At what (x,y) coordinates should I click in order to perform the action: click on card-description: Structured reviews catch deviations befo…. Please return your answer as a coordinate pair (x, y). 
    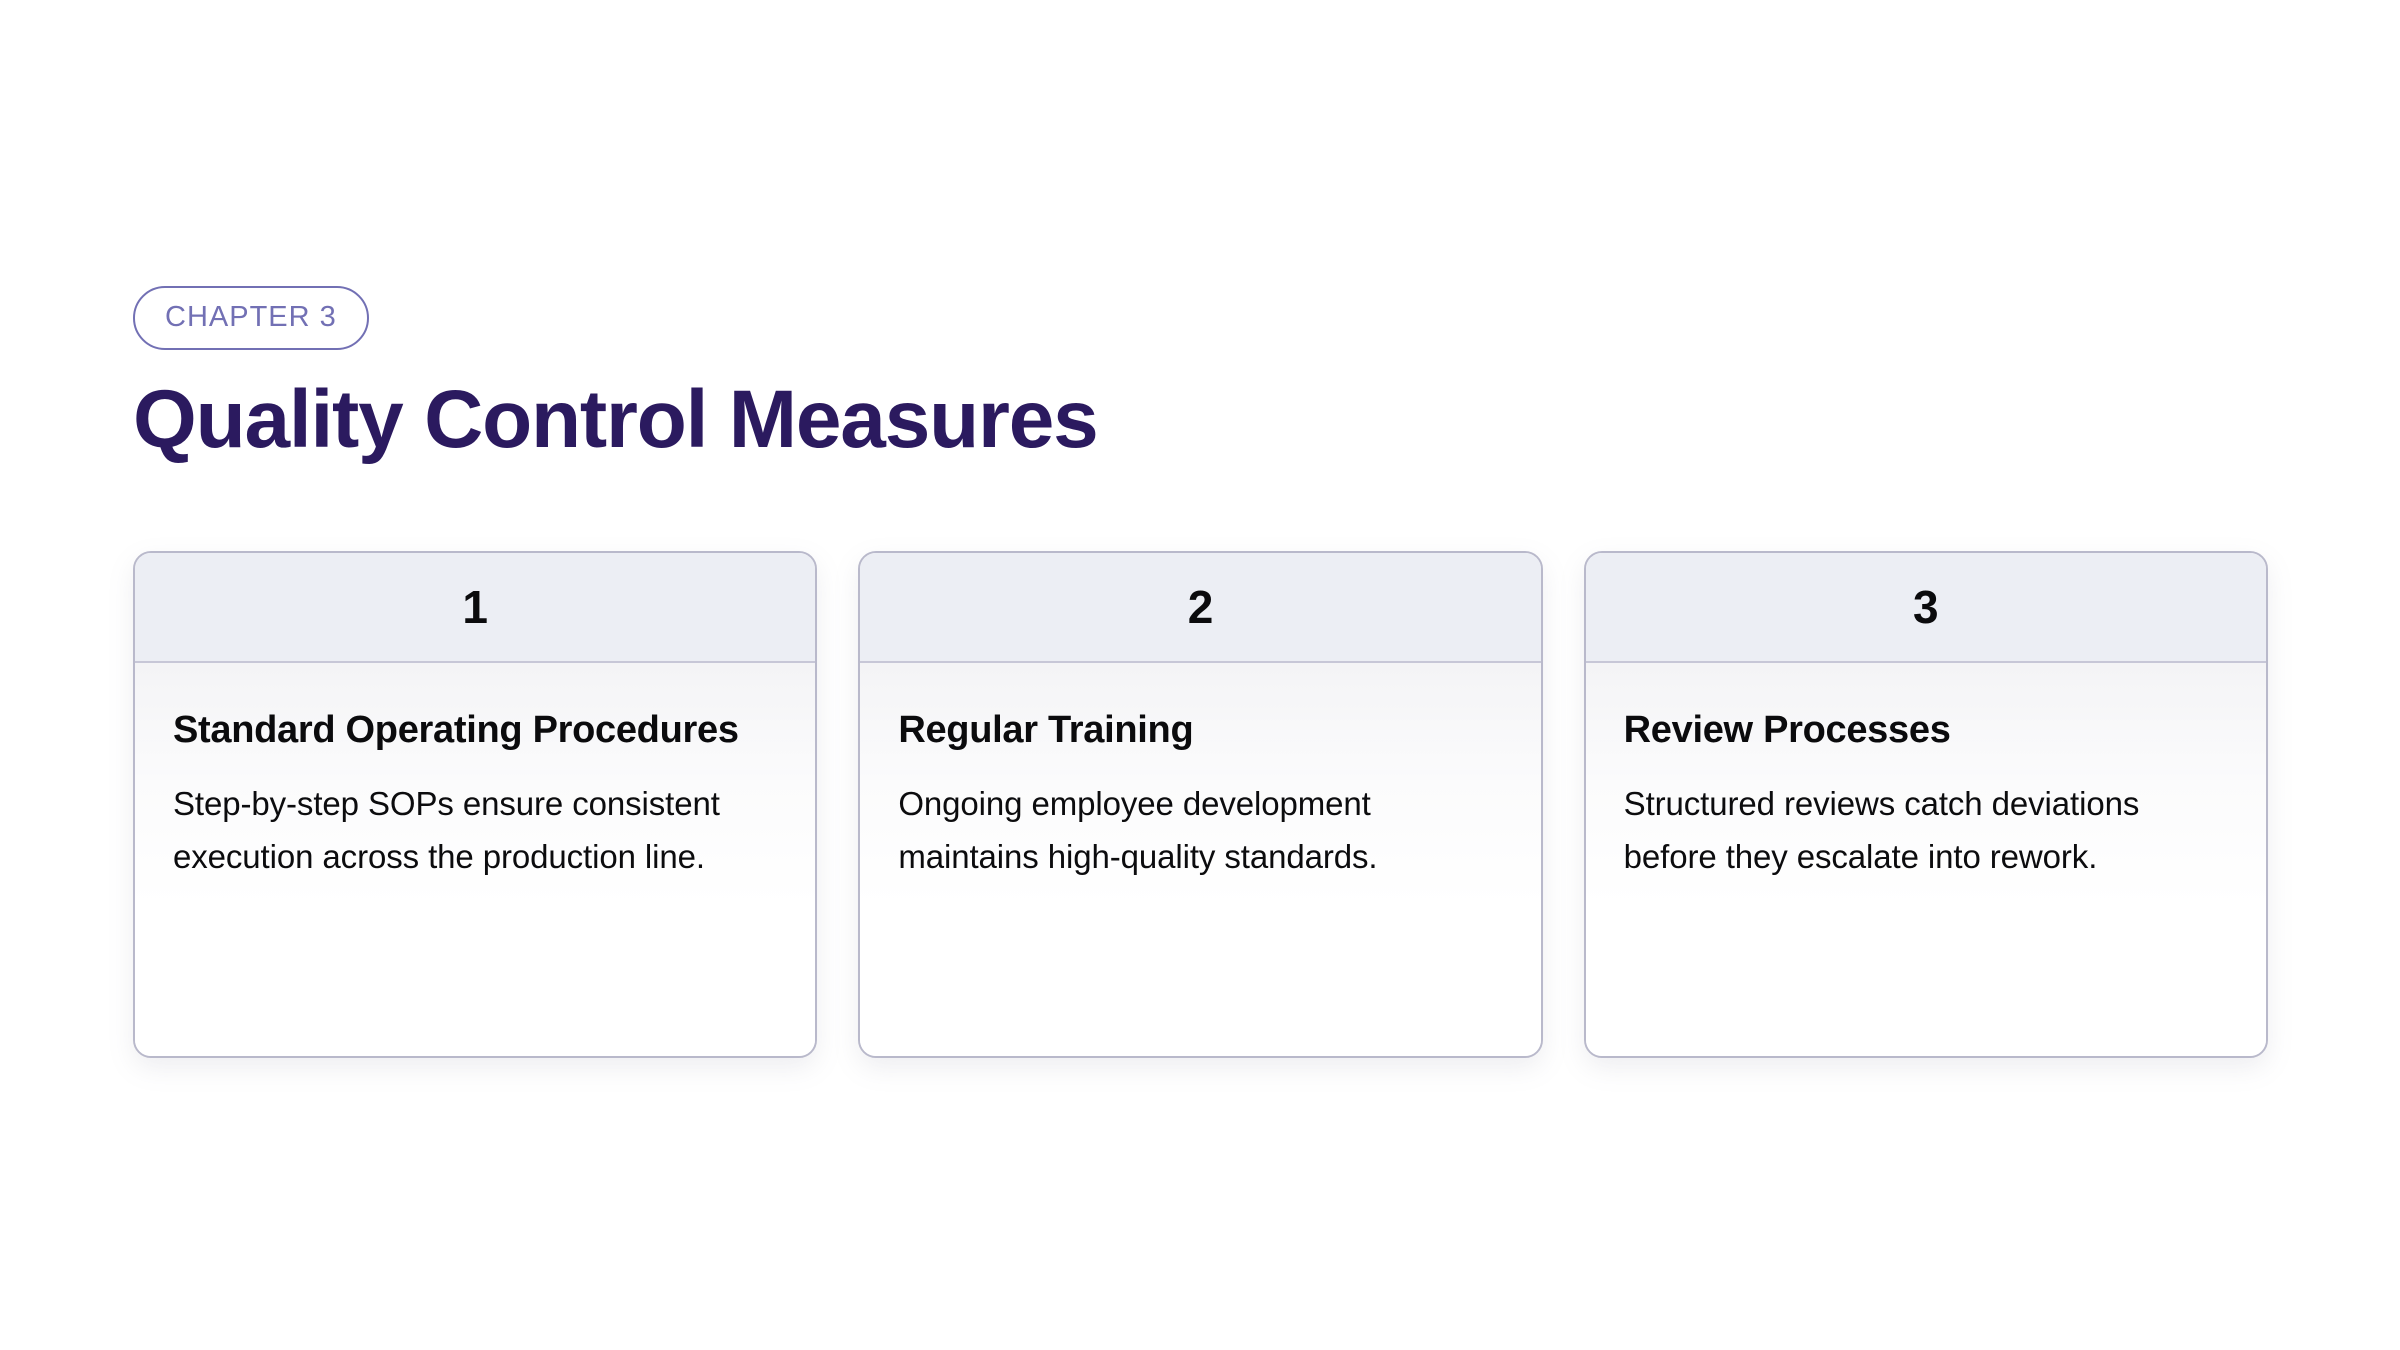
    Looking at the image, I should click on (1881, 830).